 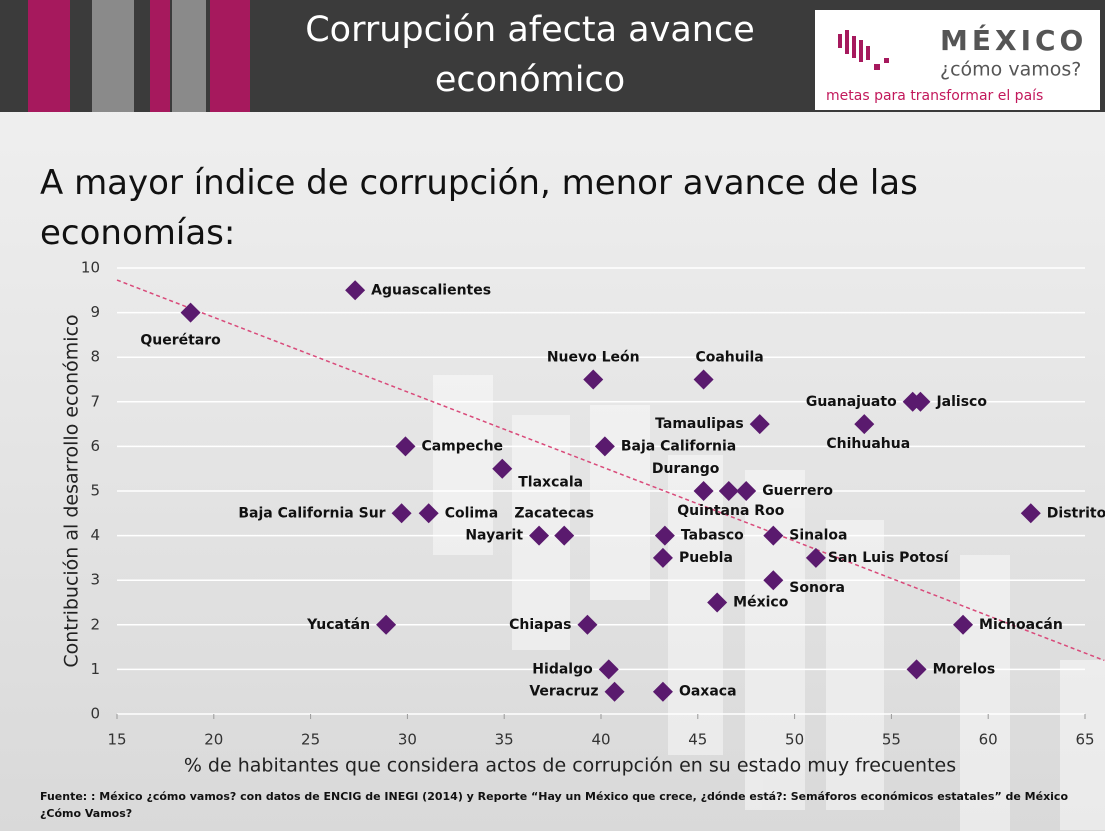 I want to click on point-label: San Luis Potosí, so click(x=889, y=558).